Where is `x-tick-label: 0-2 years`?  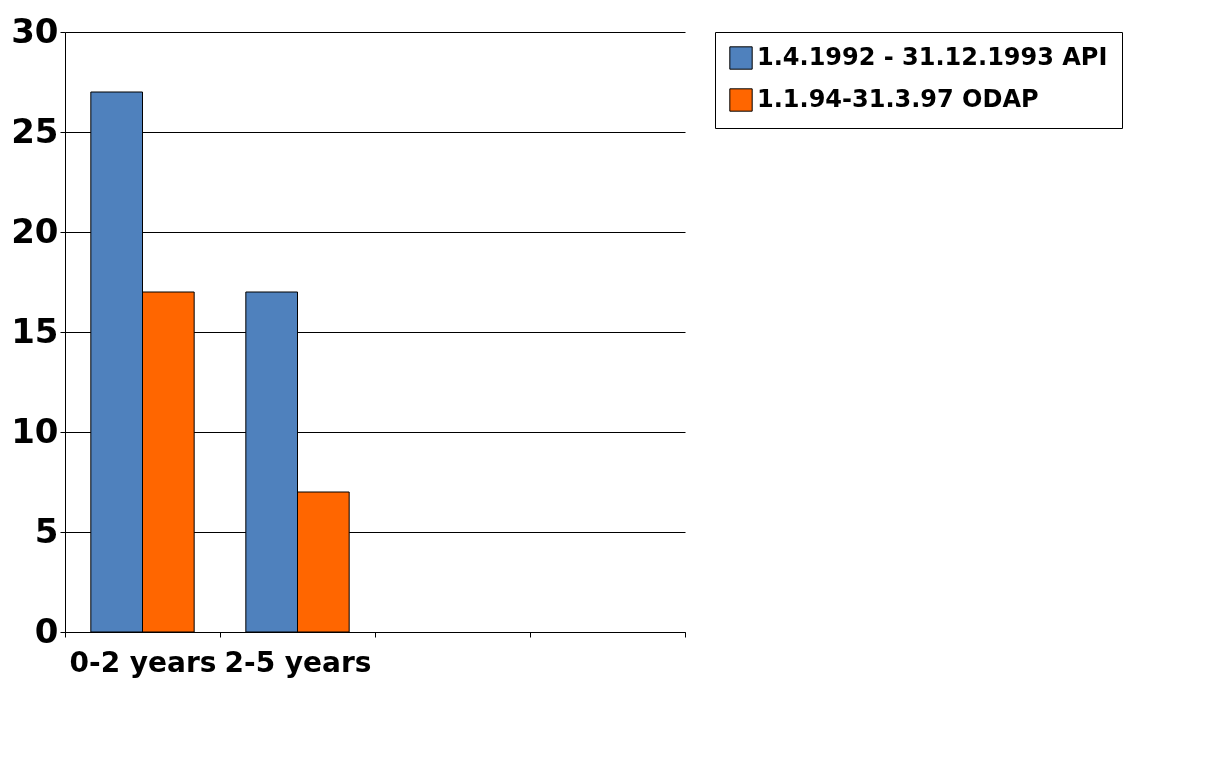 x-tick-label: 0-2 years is located at coordinates (143, 662).